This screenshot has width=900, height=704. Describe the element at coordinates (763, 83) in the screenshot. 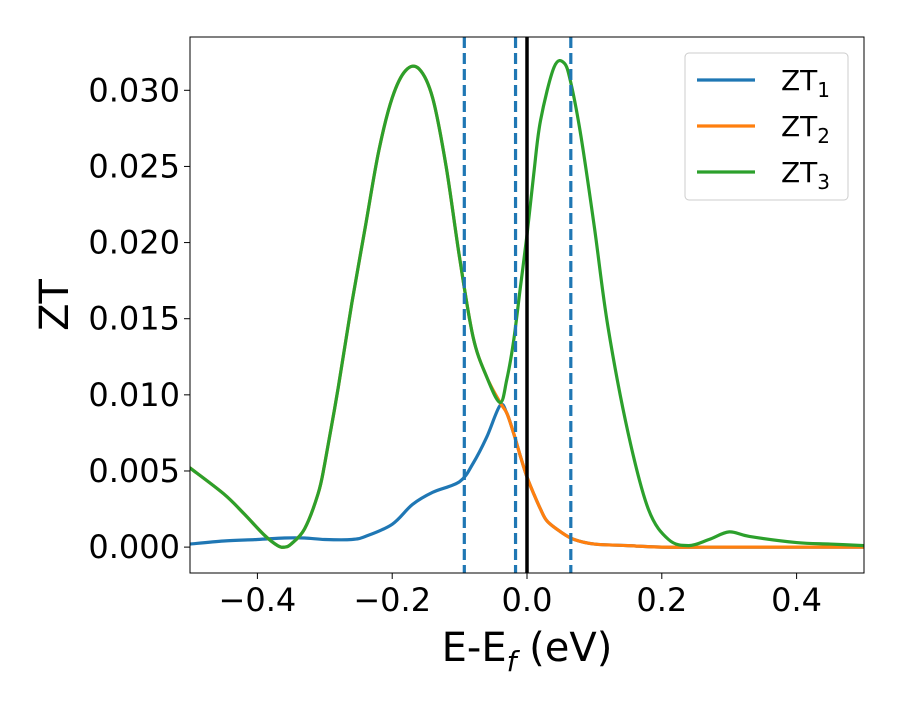

I see `legend-item-zt1: ZT1` at that location.